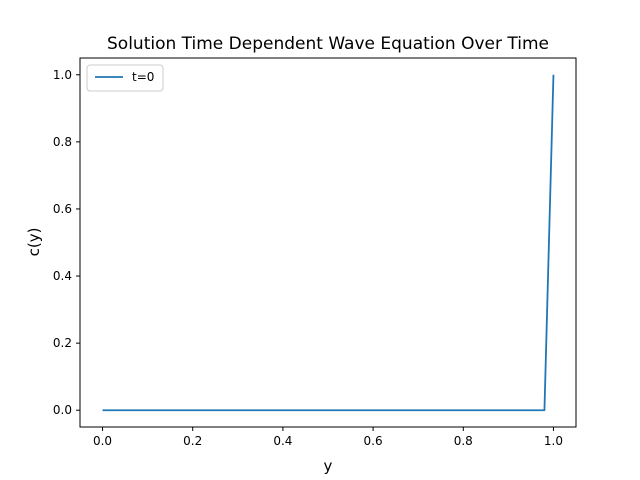  What do you see at coordinates (282, 441) in the screenshot?
I see `x-tick-label: 0.4` at bounding box center [282, 441].